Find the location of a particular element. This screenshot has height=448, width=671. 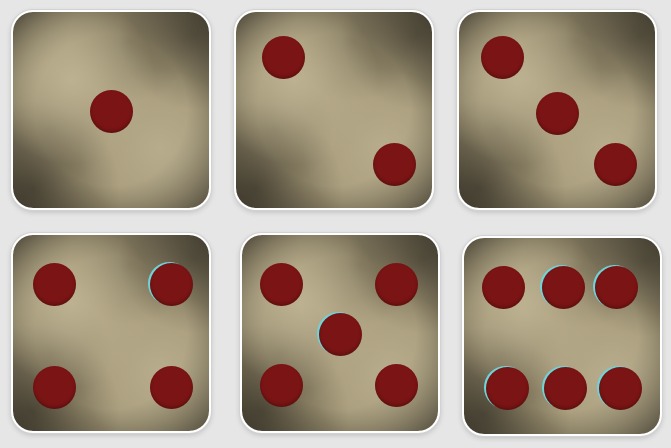

die-two is located at coordinates (334, 110).